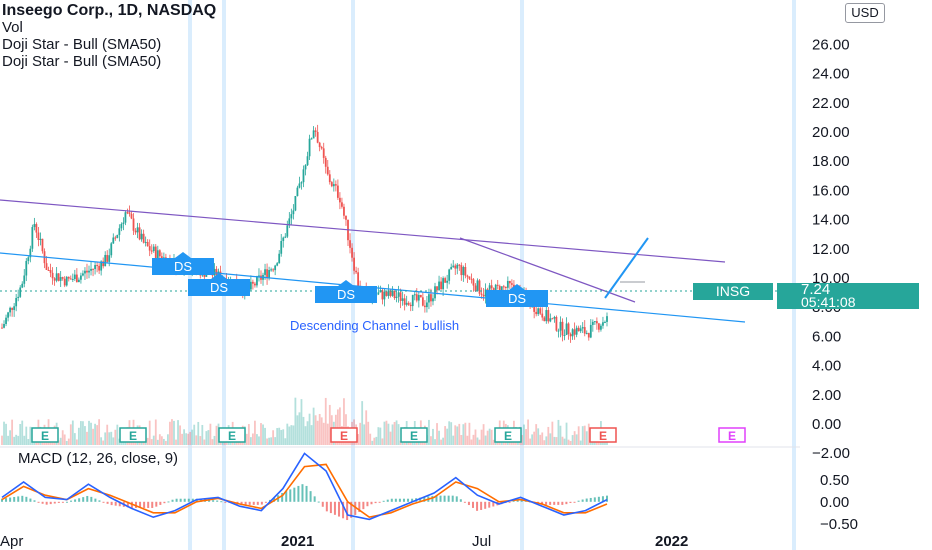 The height and width of the screenshot is (550, 932). What do you see at coordinates (848, 295) in the screenshot?
I see `last-price-tag: 7.24 05:41:08` at bounding box center [848, 295].